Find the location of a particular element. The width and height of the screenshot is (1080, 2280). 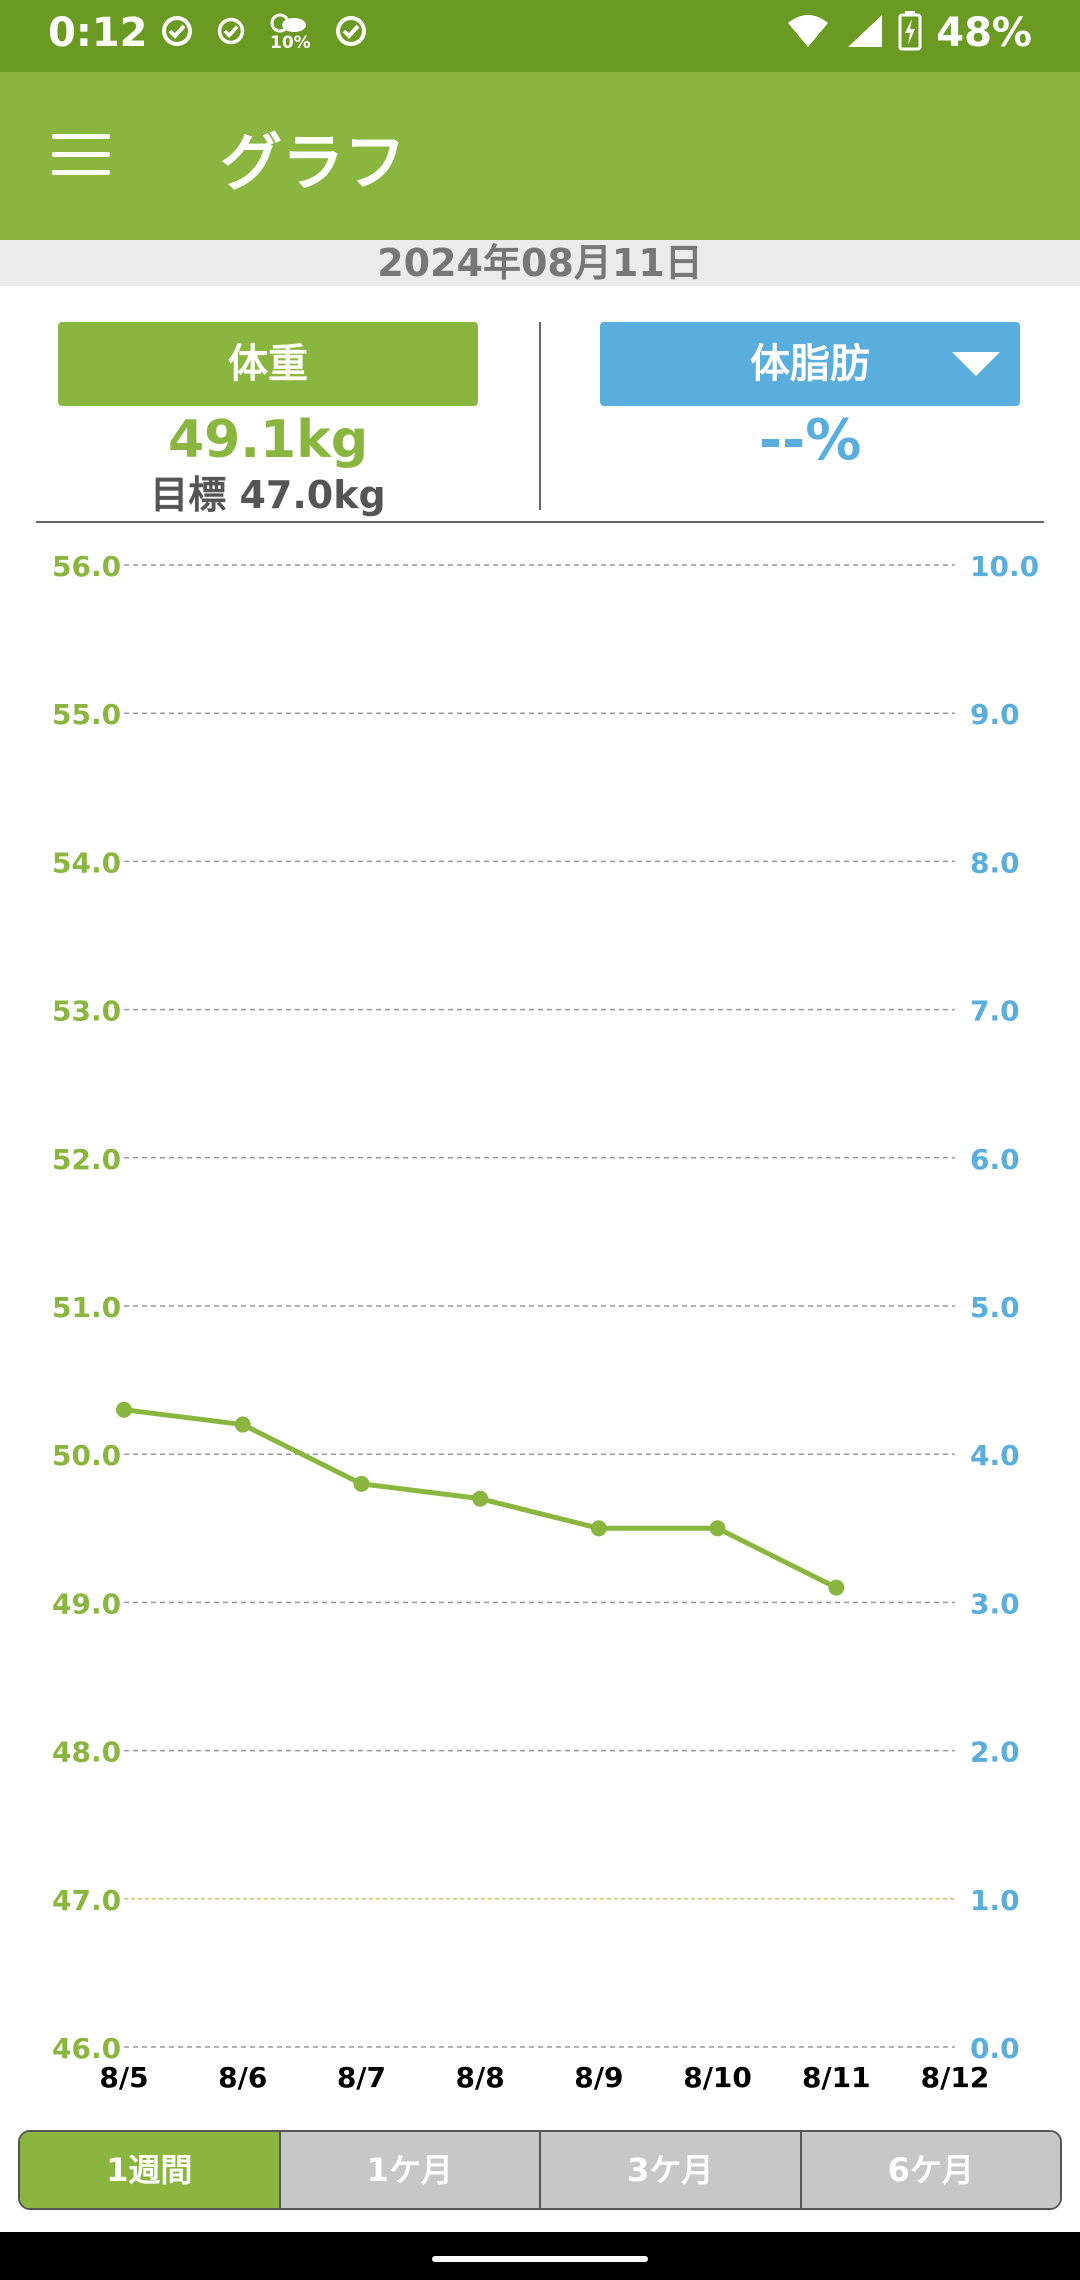

y-left-tick-label: 47.0 is located at coordinates (86, 1900).